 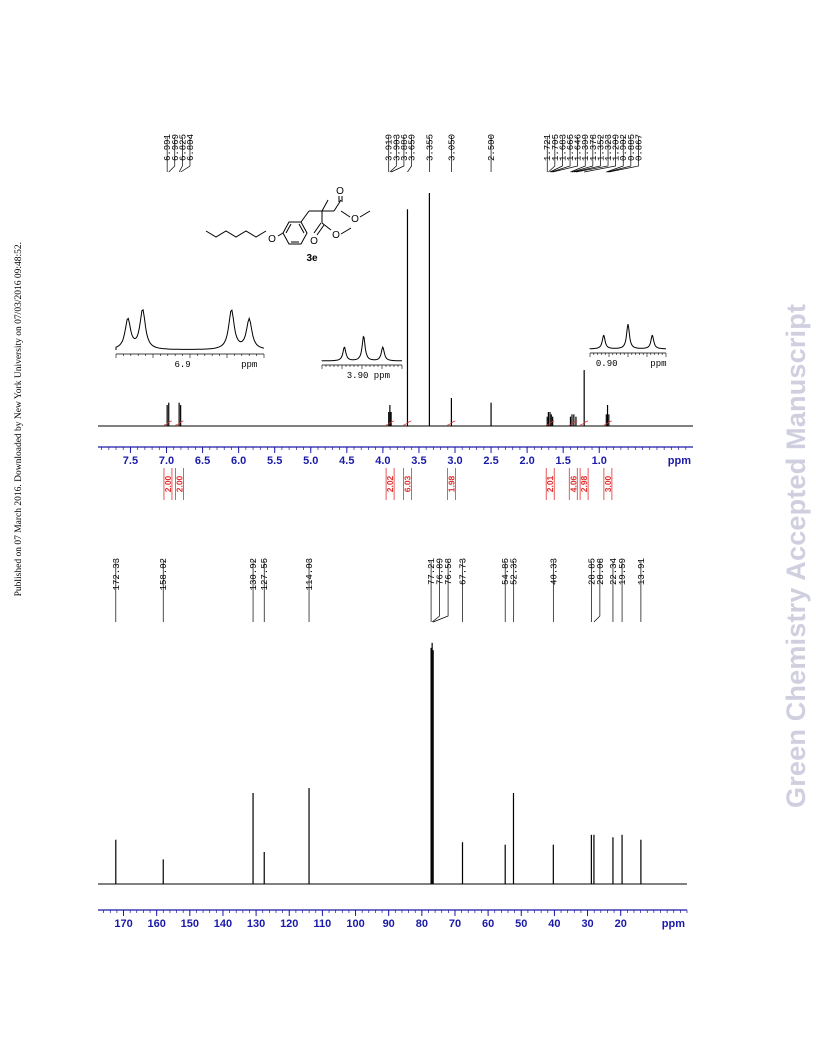 What do you see at coordinates (368, 376) in the screenshot?
I see `inset-tick-label: 3.90 ppm` at bounding box center [368, 376].